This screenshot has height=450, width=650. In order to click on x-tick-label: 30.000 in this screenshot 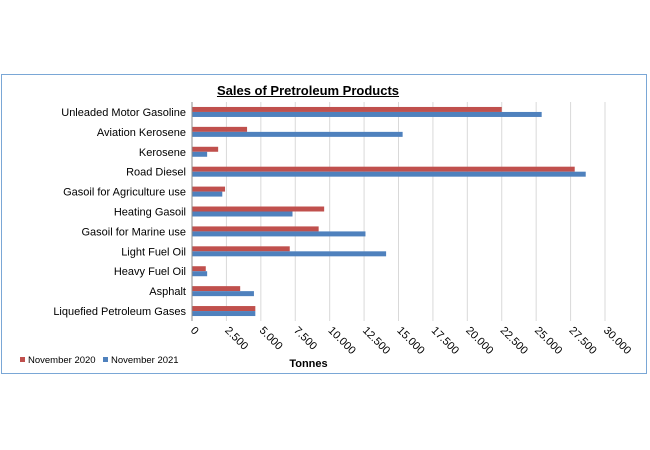, I will do `click(617, 341)`.